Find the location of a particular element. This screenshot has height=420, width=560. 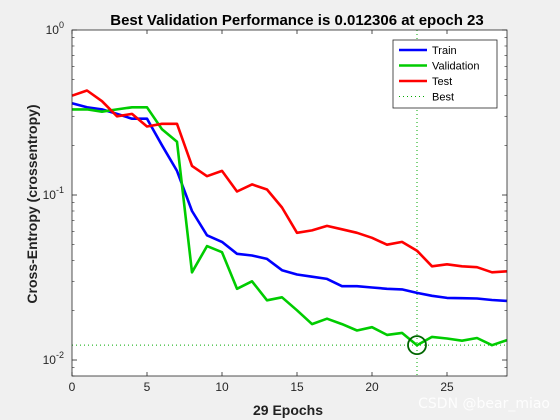

x-tick-label: 15 is located at coordinates (297, 387).